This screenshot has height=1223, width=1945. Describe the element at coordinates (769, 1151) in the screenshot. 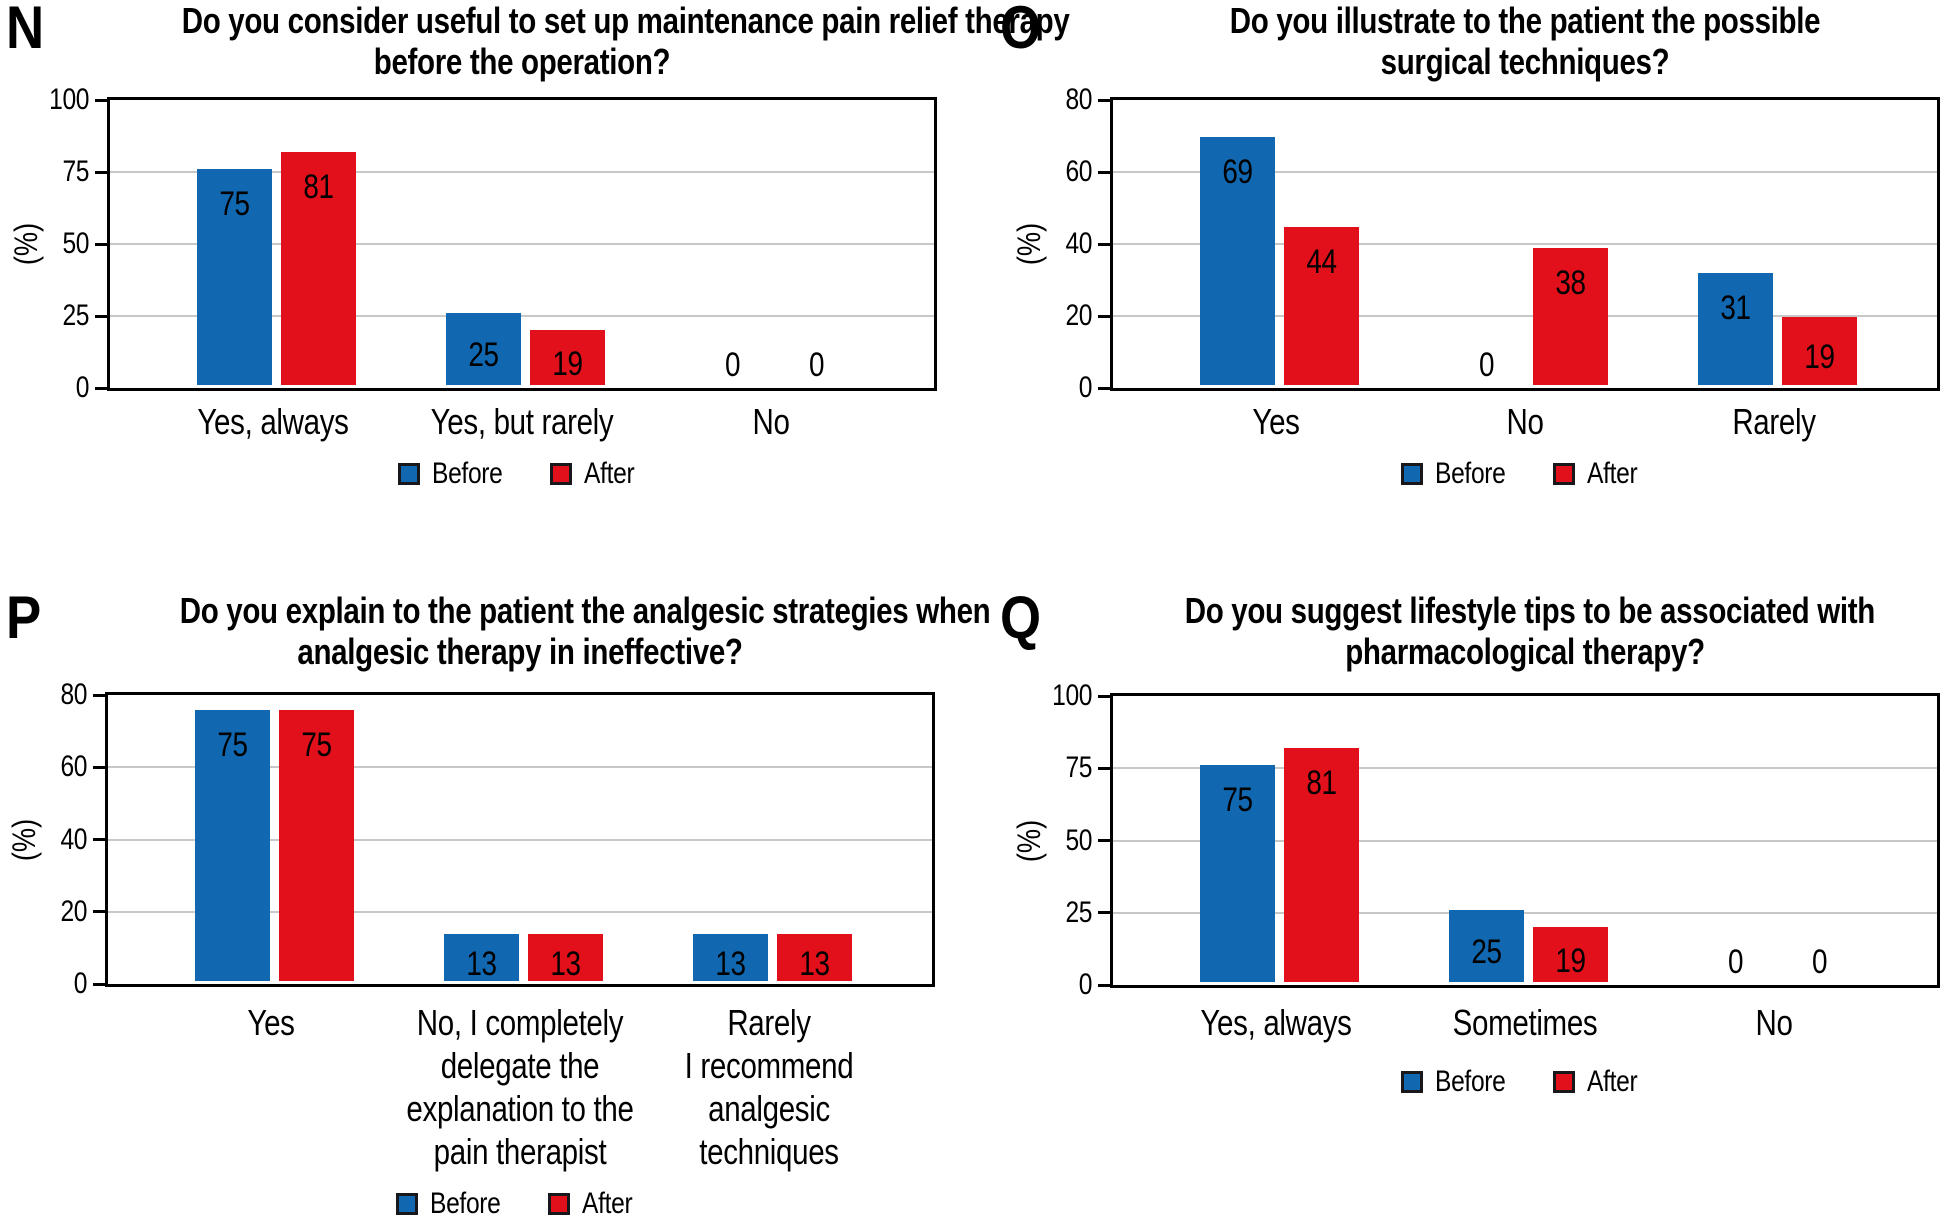

I see `x-category-label-line: techniques` at that location.